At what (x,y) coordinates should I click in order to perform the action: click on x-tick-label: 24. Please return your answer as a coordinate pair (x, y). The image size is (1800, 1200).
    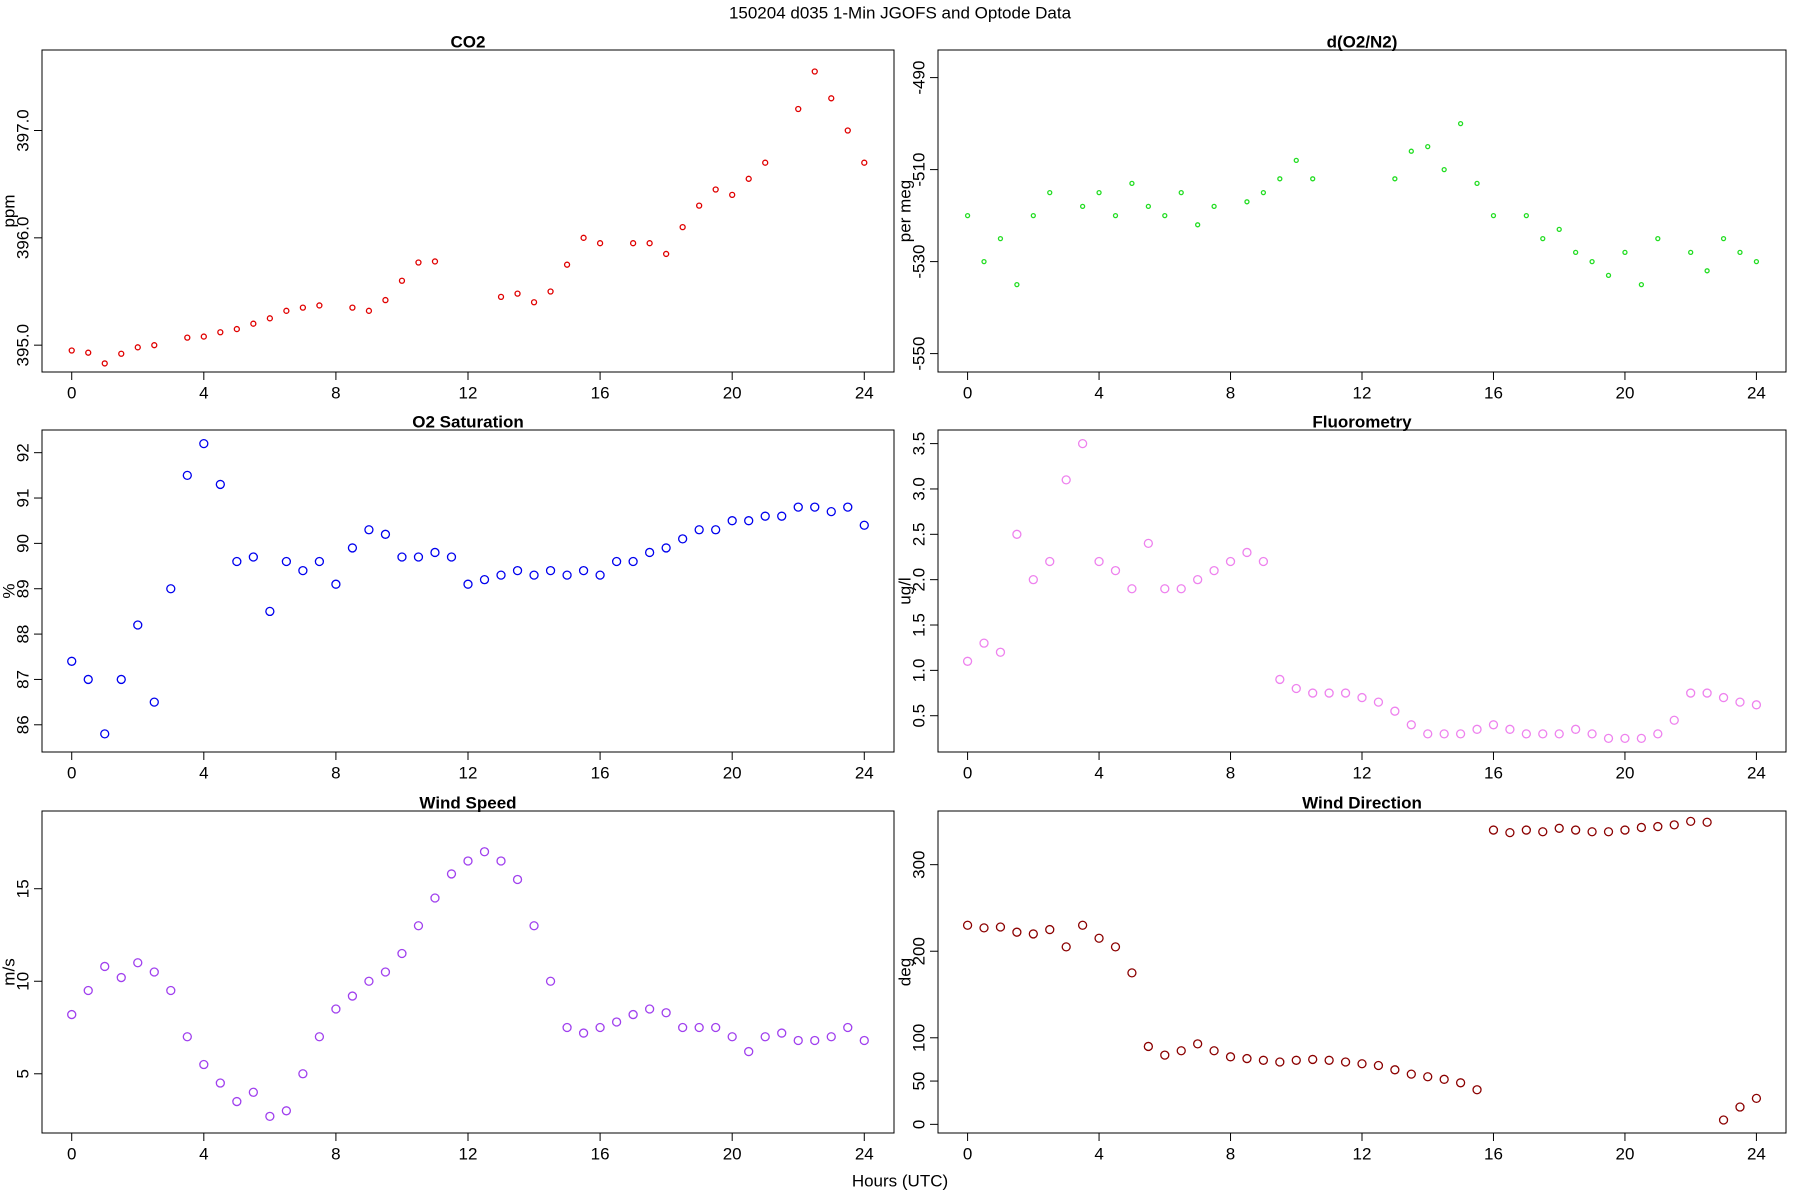
    Looking at the image, I should click on (864, 1153).